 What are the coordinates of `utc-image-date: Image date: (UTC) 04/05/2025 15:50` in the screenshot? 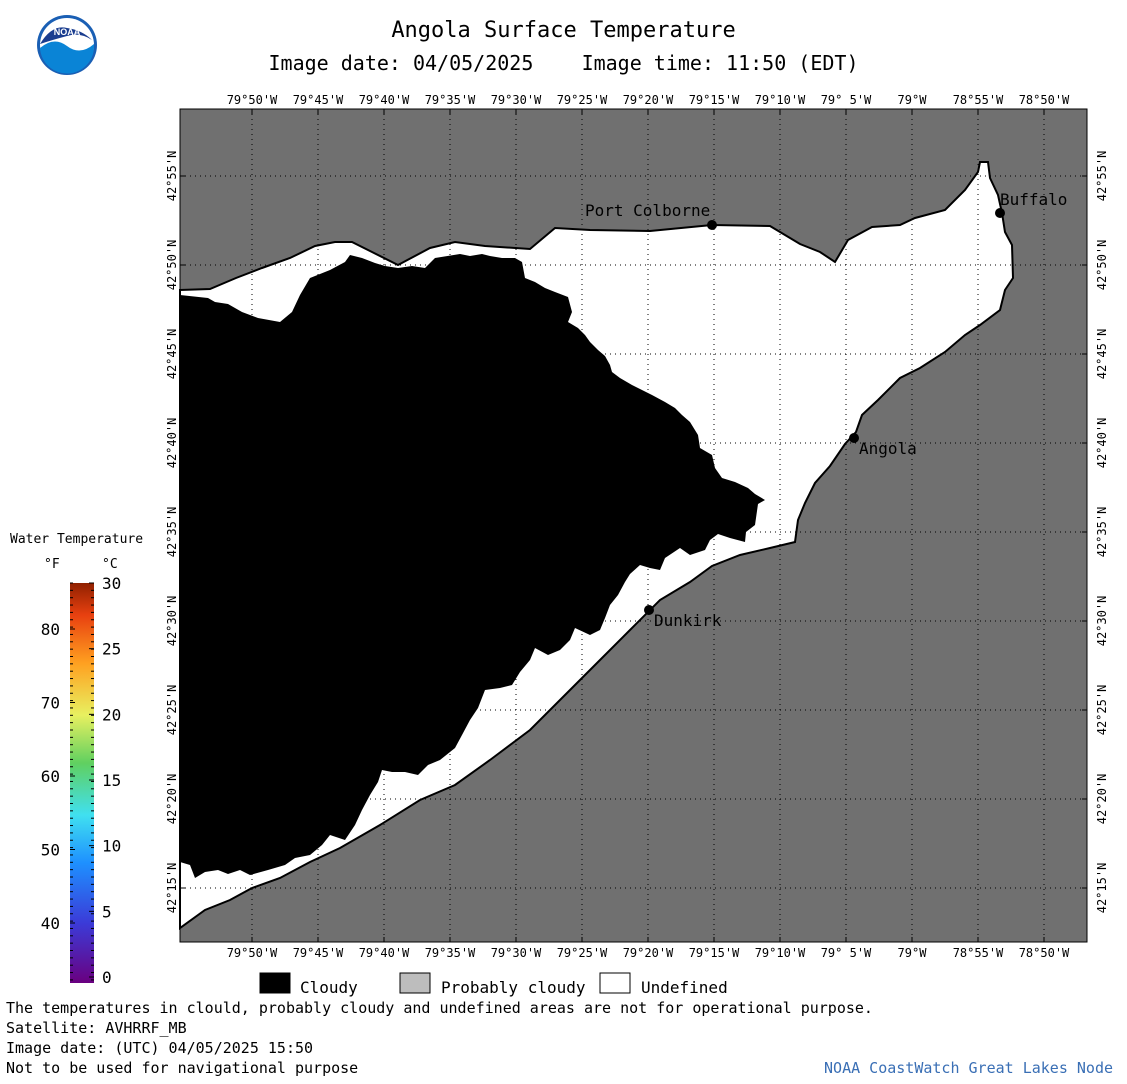 It's located at (160, 1048).